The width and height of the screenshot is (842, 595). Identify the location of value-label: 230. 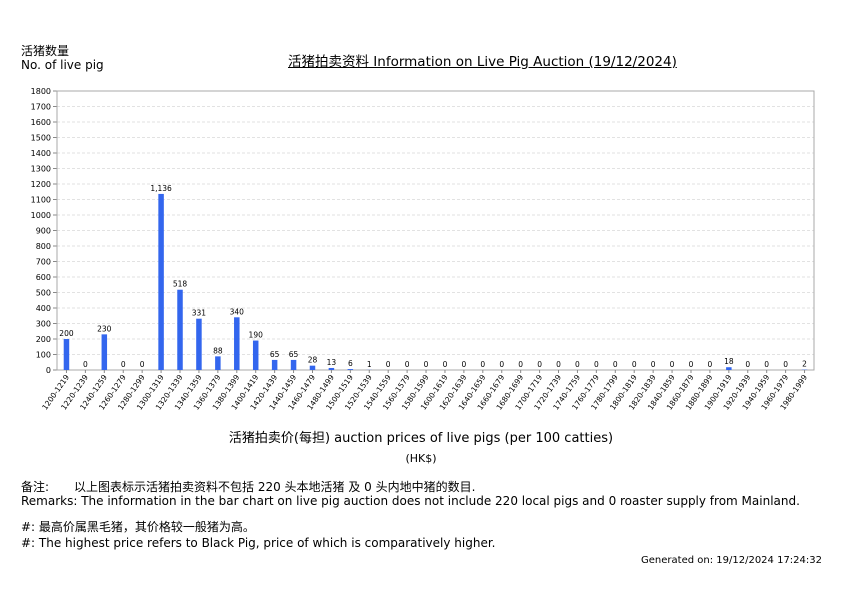
(104, 328).